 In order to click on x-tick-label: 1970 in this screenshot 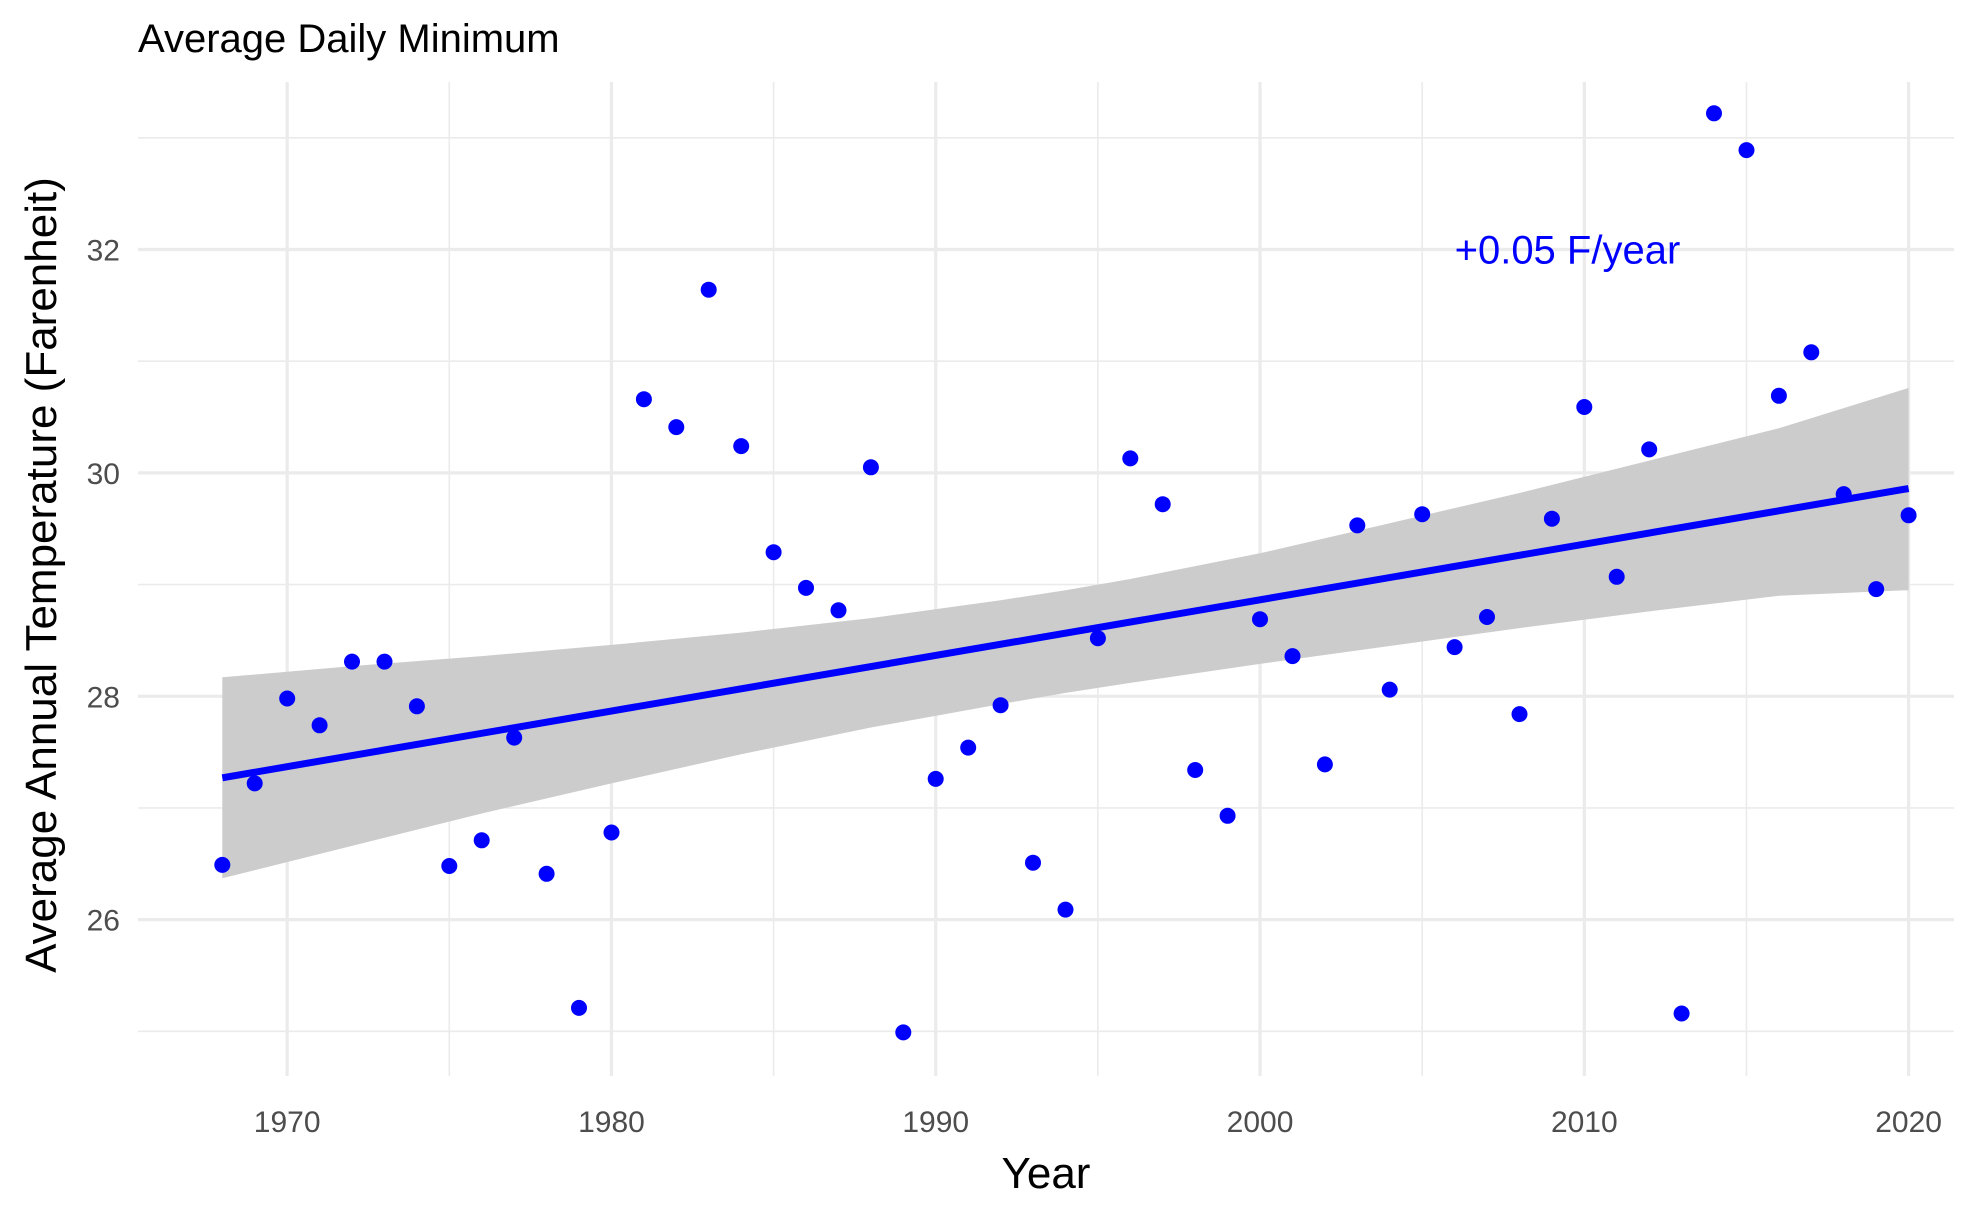, I will do `click(287, 1122)`.